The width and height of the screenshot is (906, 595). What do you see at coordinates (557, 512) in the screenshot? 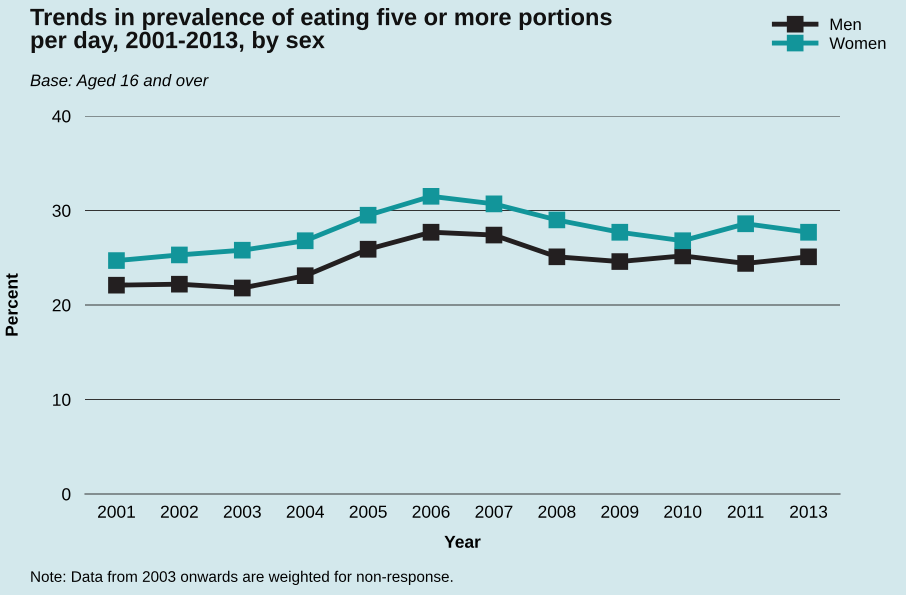
I see `x-tick-label: 2008` at bounding box center [557, 512].